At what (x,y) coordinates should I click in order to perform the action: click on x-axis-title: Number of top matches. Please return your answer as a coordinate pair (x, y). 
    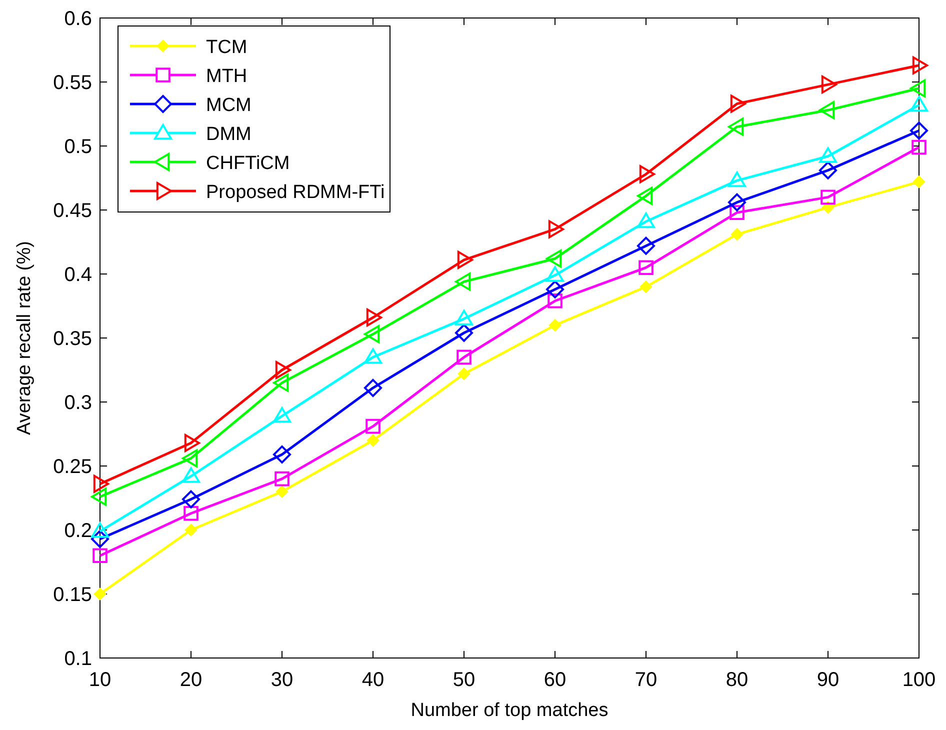
    Looking at the image, I should click on (509, 710).